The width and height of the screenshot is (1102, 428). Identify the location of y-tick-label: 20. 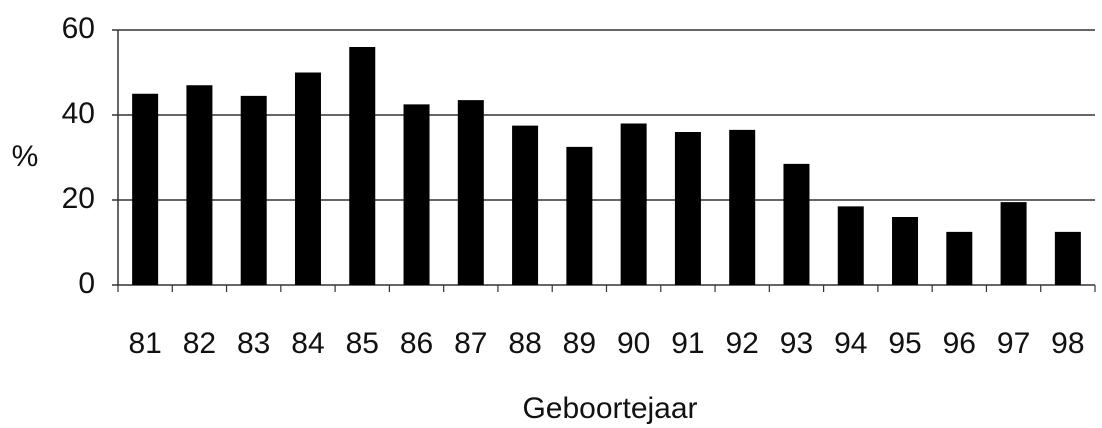
(78, 198).